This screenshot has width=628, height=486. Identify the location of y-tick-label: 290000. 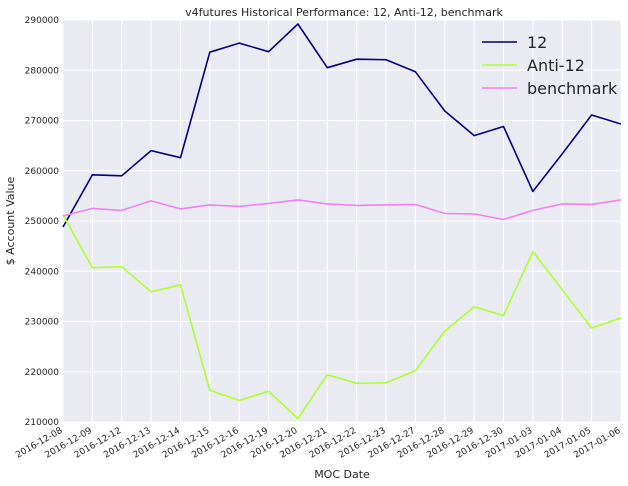
(42, 21).